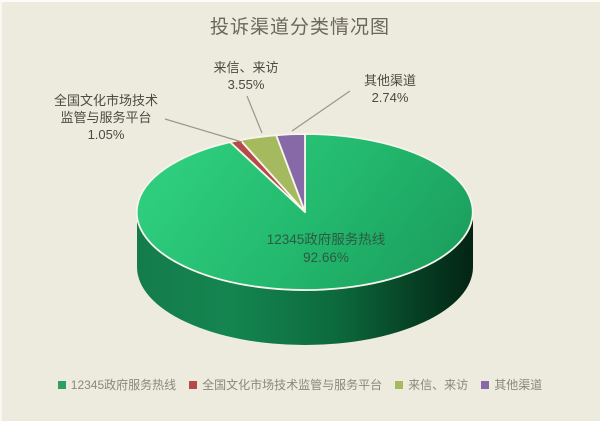 The image size is (600, 421). What do you see at coordinates (246, 76) in the screenshot?
I see `label-letters-visits: 来信、来访 3.55%` at bounding box center [246, 76].